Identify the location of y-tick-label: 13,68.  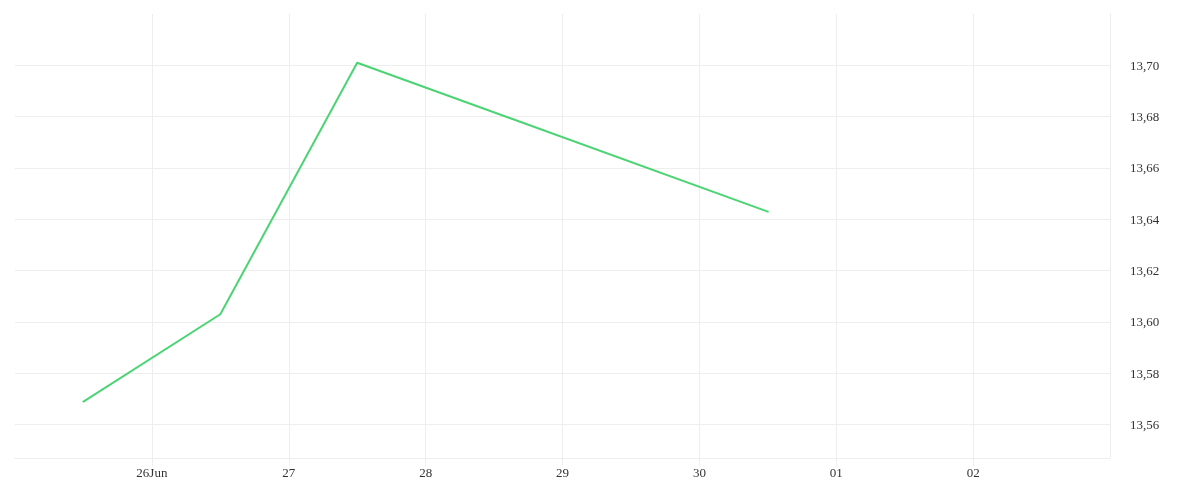
(1145, 117).